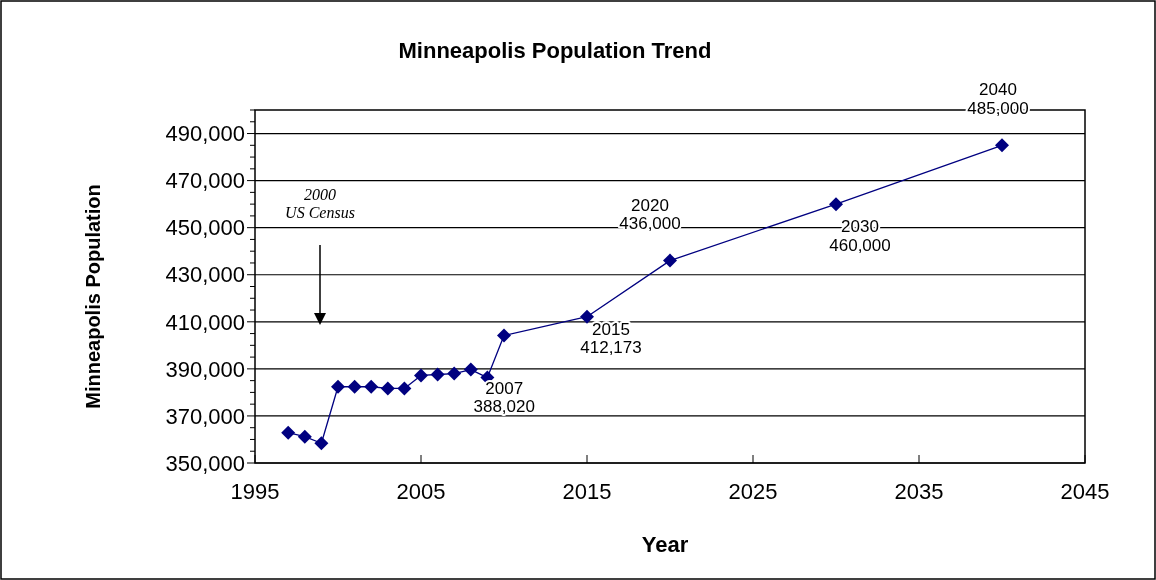 This screenshot has height=580, width=1156. What do you see at coordinates (205, 322) in the screenshot?
I see `y-tick-label: 410,000` at bounding box center [205, 322].